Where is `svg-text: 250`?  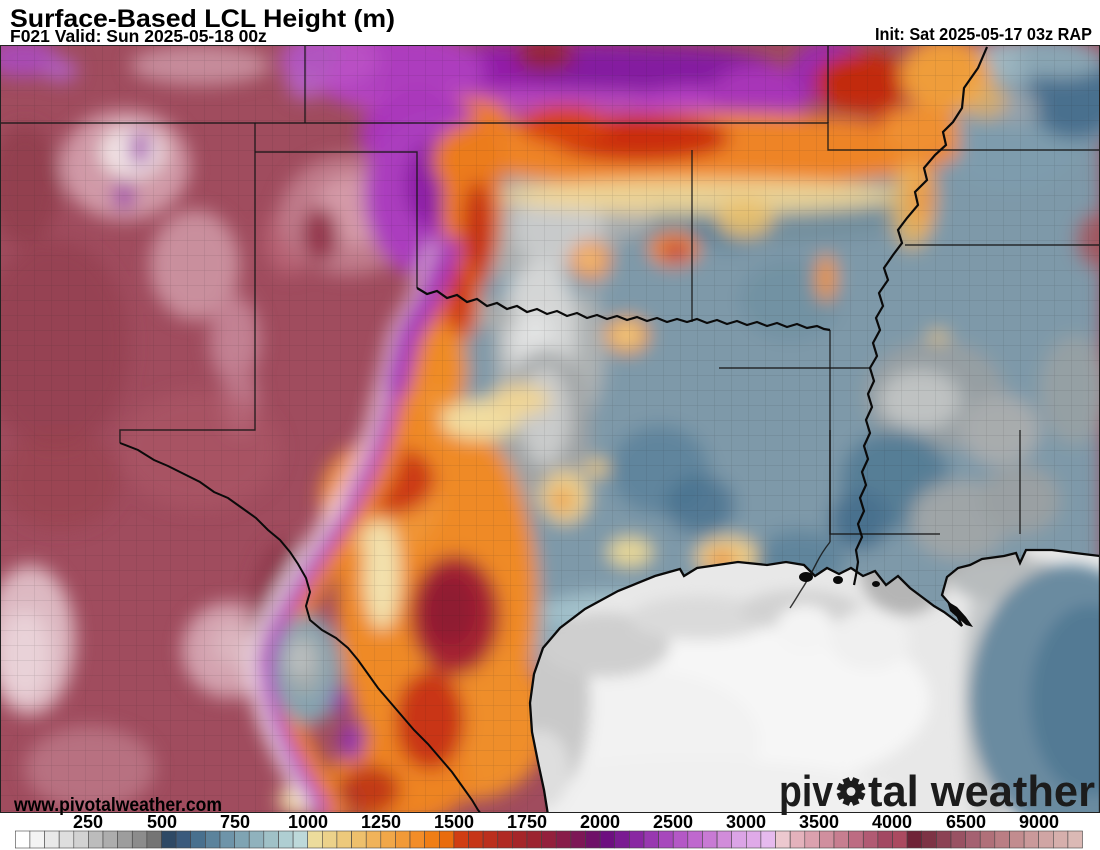 svg-text: 250 is located at coordinates (88, 822).